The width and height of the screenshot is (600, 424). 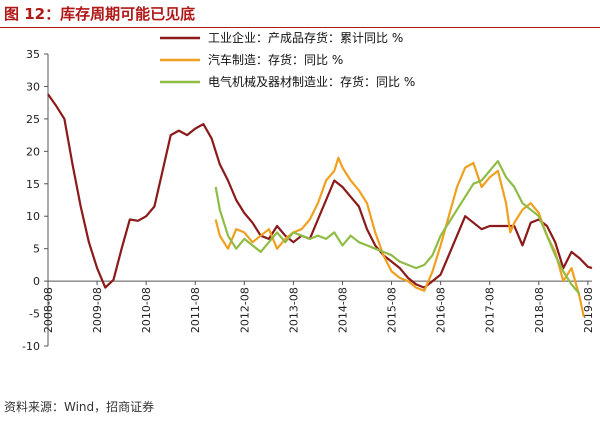 I want to click on y-tick-label: 20, so click(x=33, y=151).